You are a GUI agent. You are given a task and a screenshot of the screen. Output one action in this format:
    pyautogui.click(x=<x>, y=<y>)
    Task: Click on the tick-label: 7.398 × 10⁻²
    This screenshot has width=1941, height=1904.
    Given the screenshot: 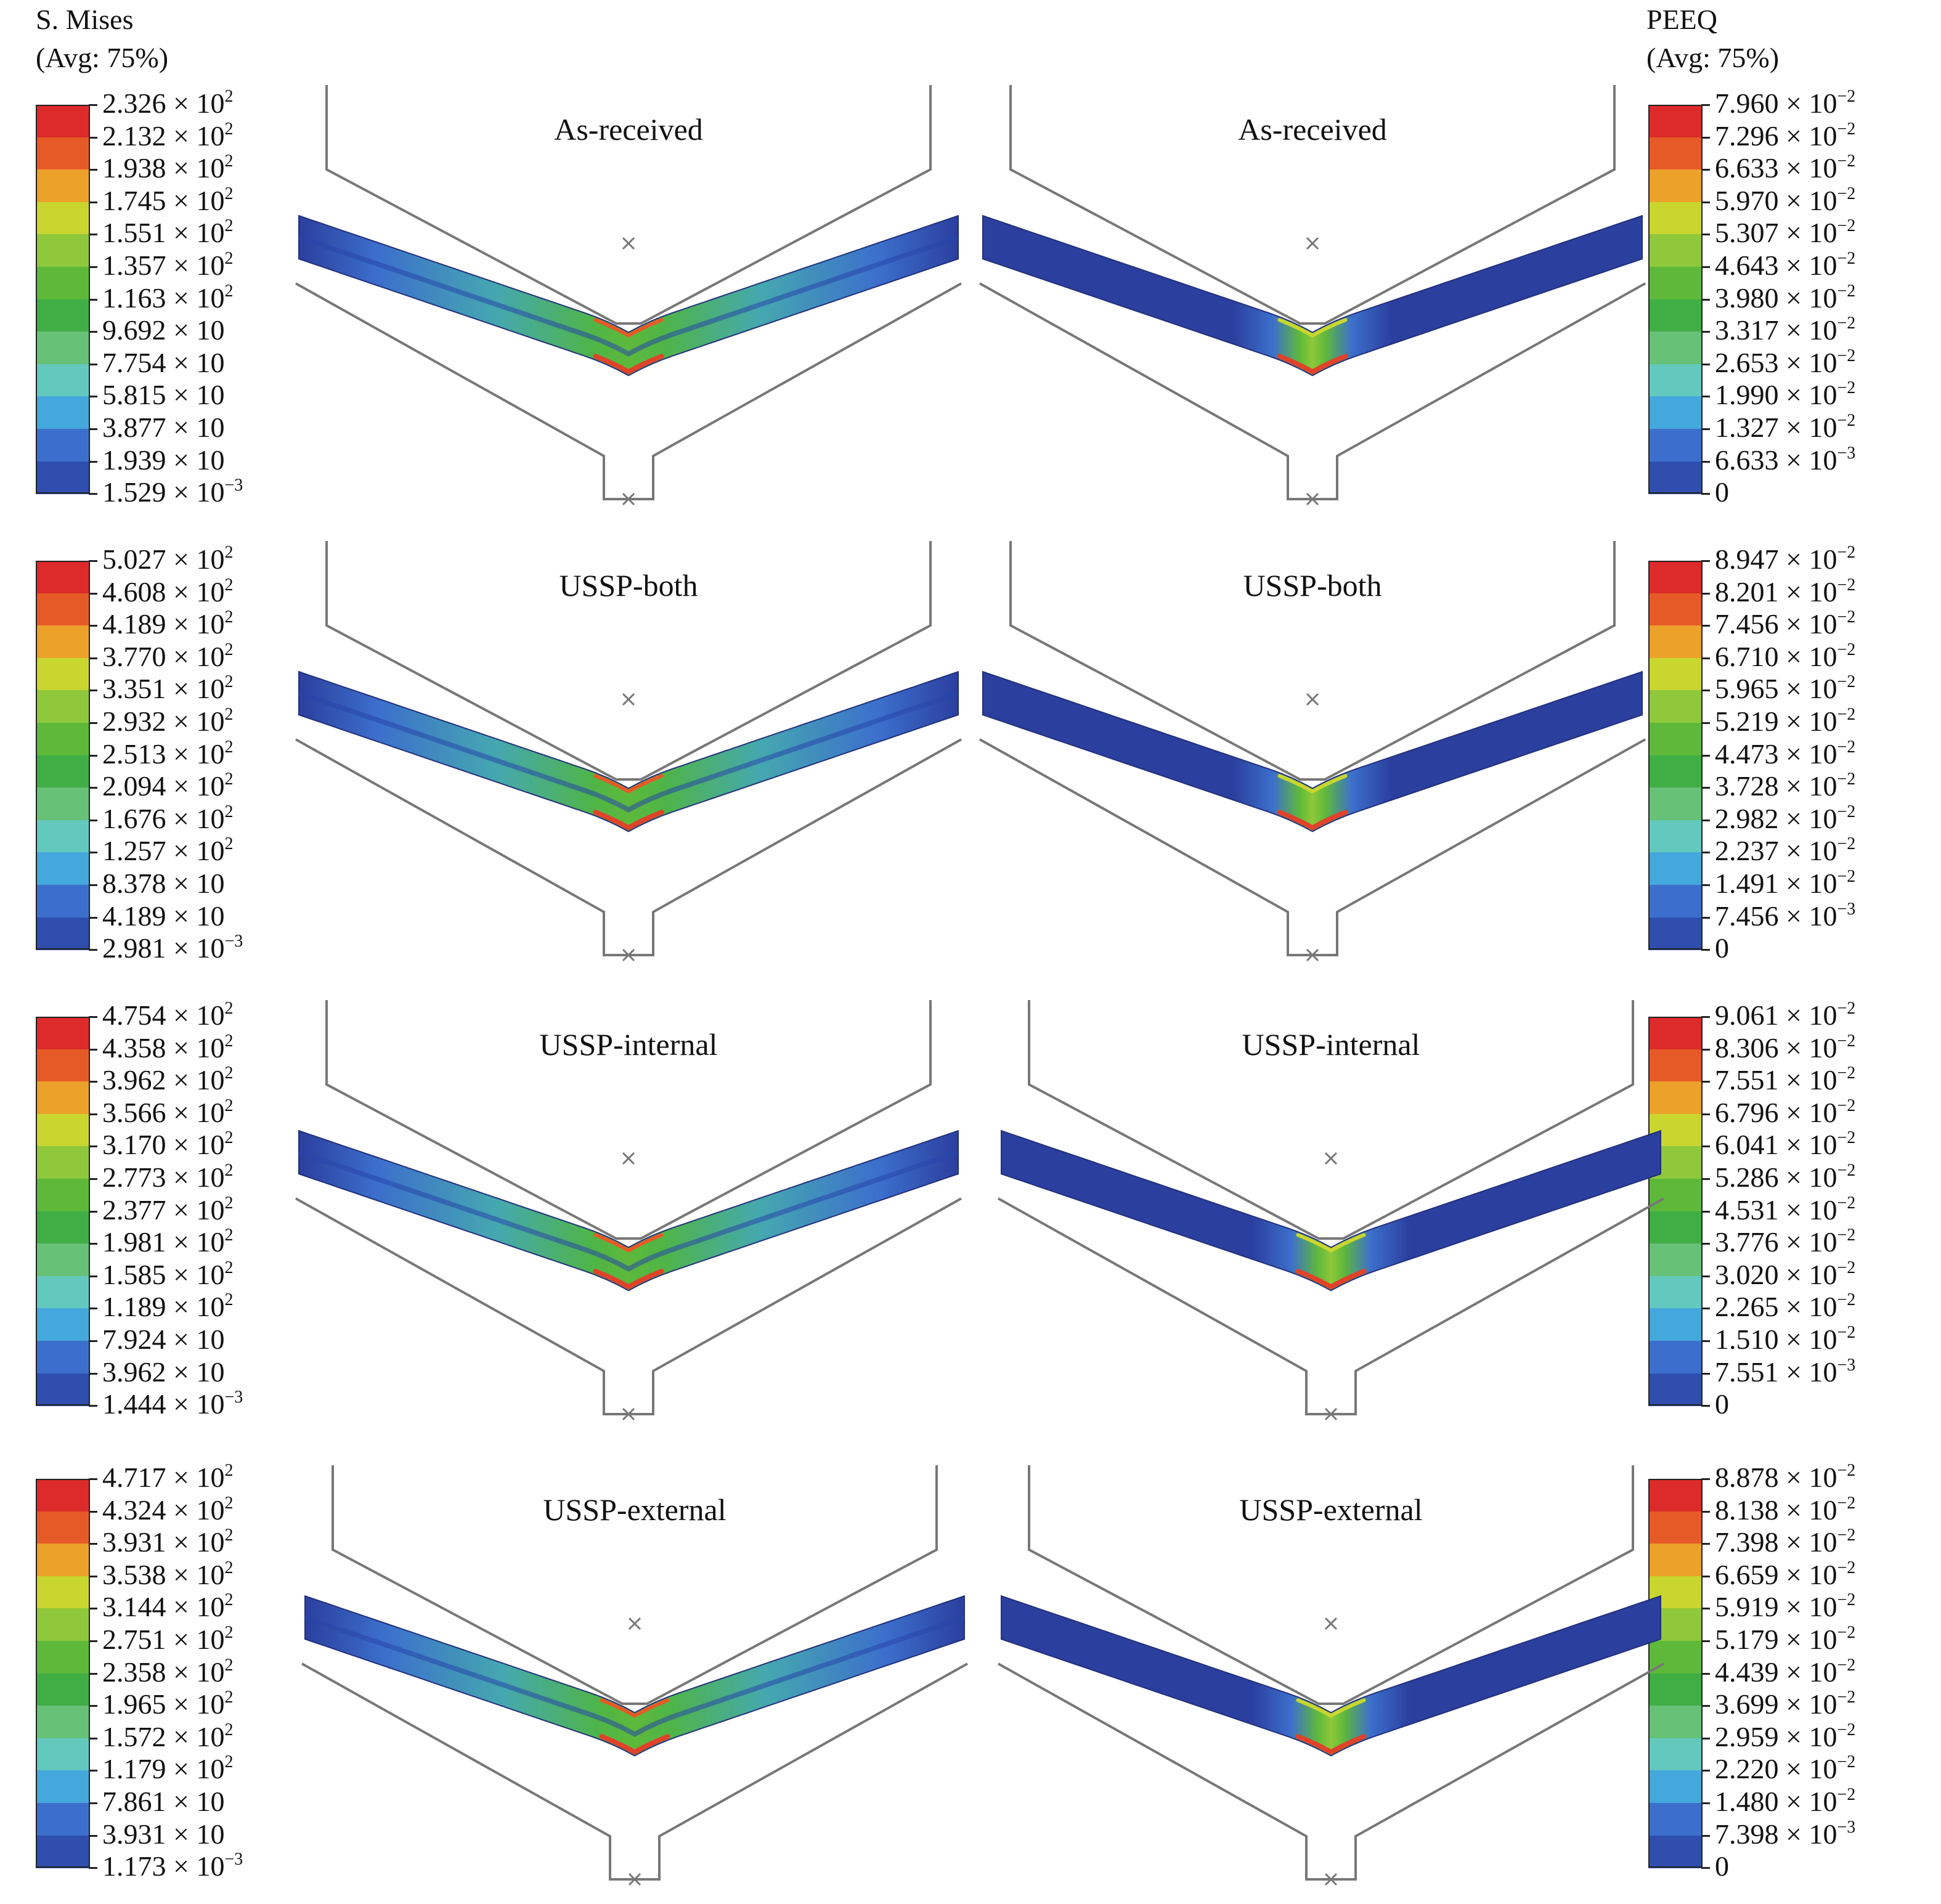 What is the action you would take?
    pyautogui.click(x=1785, y=1544)
    